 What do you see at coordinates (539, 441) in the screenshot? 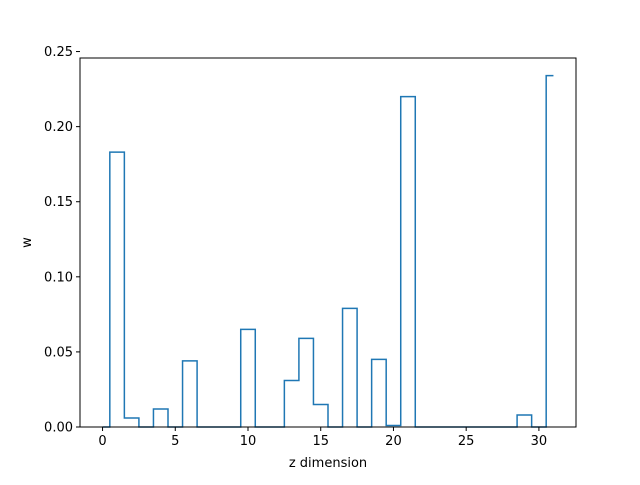
I see `x-tick-label: 30` at bounding box center [539, 441].